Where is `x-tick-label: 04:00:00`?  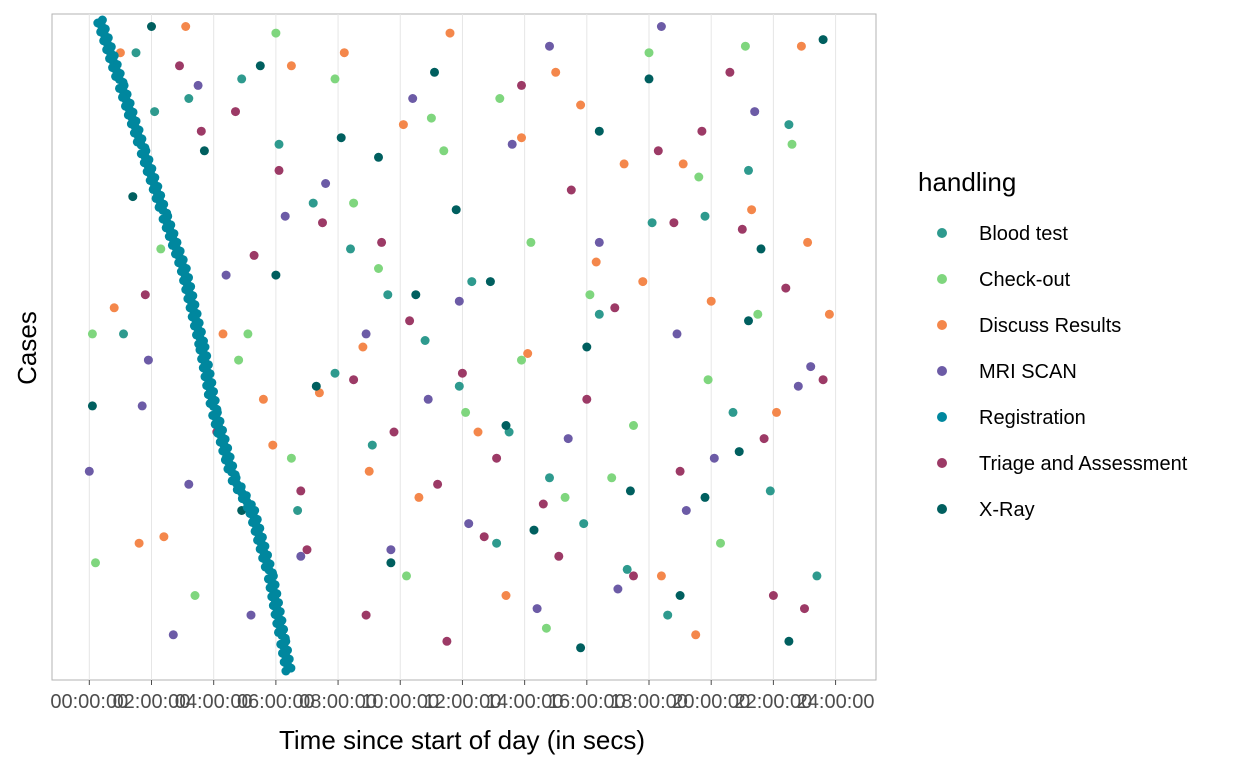 x-tick-label: 04:00:00 is located at coordinates (214, 702).